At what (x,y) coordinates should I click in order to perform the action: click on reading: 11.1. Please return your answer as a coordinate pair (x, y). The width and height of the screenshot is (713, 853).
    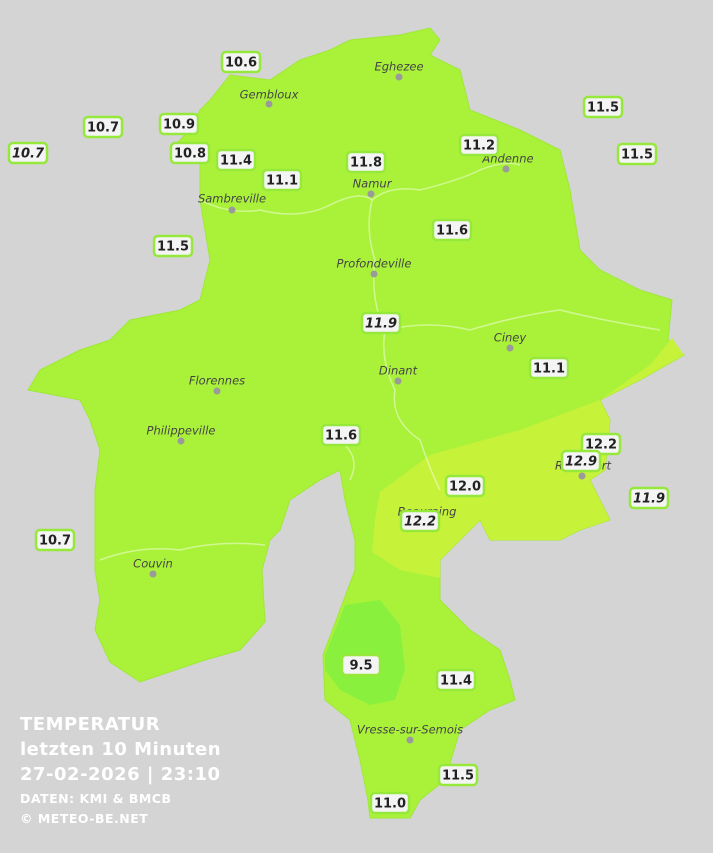
    Looking at the image, I should click on (549, 368).